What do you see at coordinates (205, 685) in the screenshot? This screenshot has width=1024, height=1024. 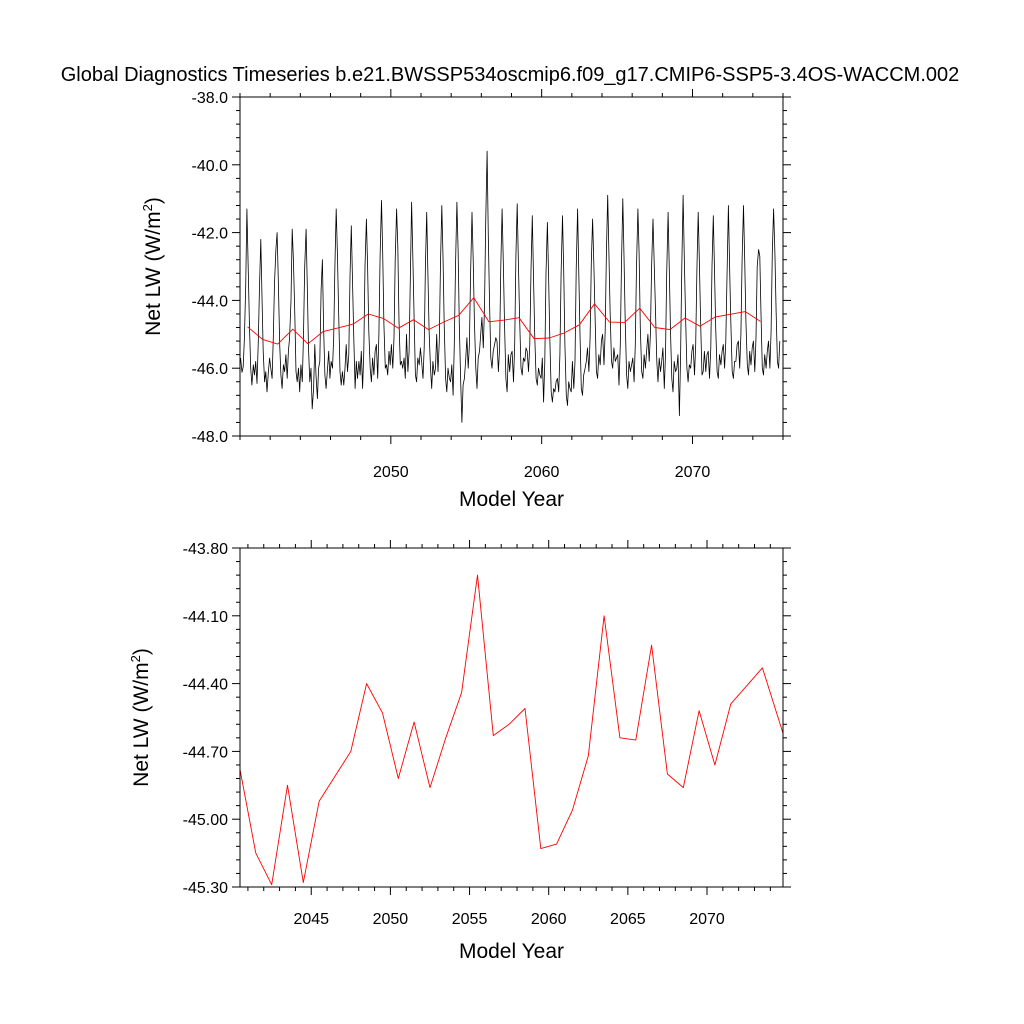 I see `y-tick-label: -44.40` at bounding box center [205, 685].